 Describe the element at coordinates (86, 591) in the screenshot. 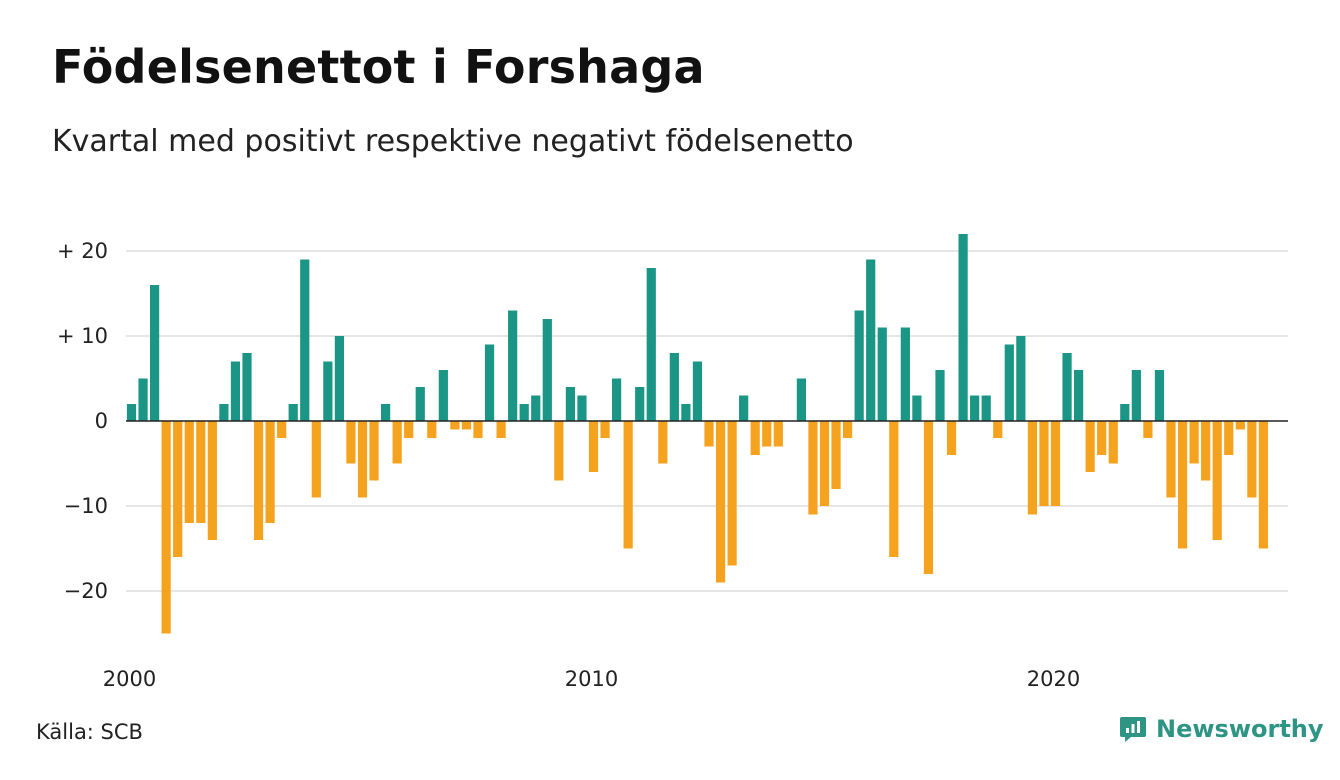

I see `y-tick-label: −20` at that location.